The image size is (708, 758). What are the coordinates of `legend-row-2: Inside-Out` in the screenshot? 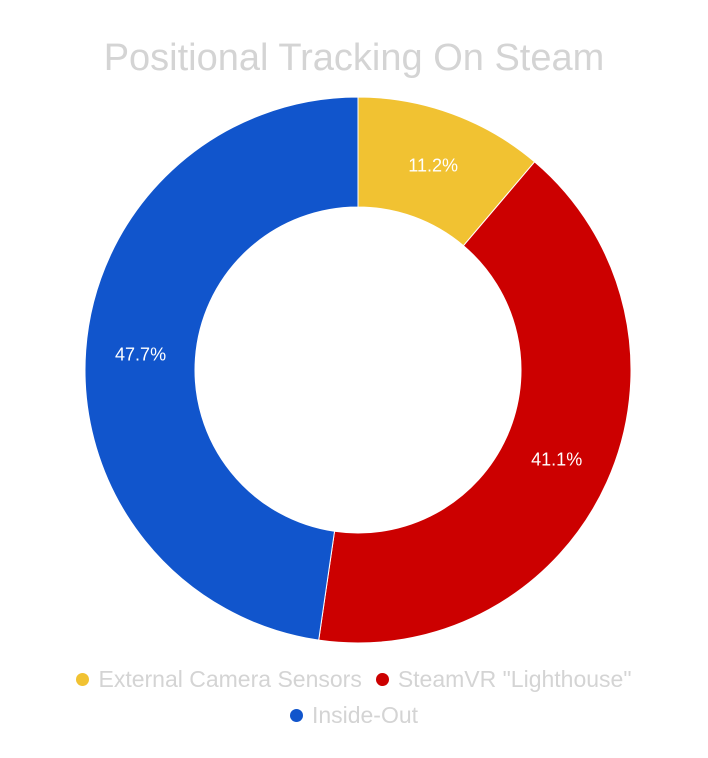 It's located at (354, 715).